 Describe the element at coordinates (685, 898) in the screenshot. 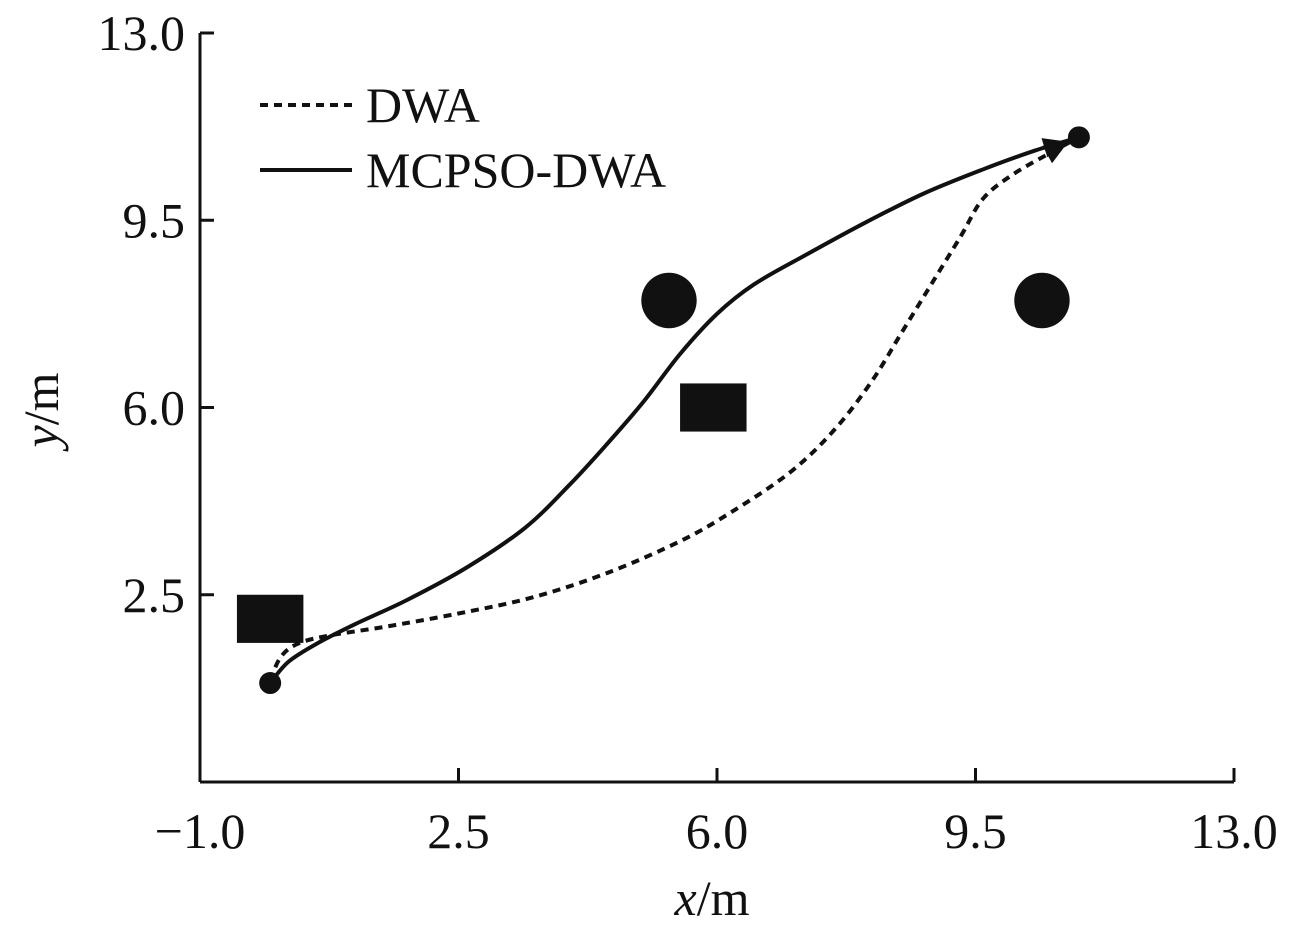

I see `x-axis-var: x` at that location.